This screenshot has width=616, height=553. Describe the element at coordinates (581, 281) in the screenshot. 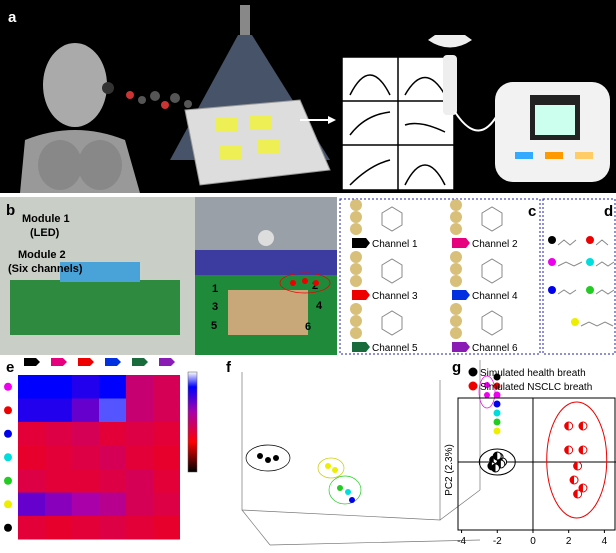

I see `analyte-icons` at that location.